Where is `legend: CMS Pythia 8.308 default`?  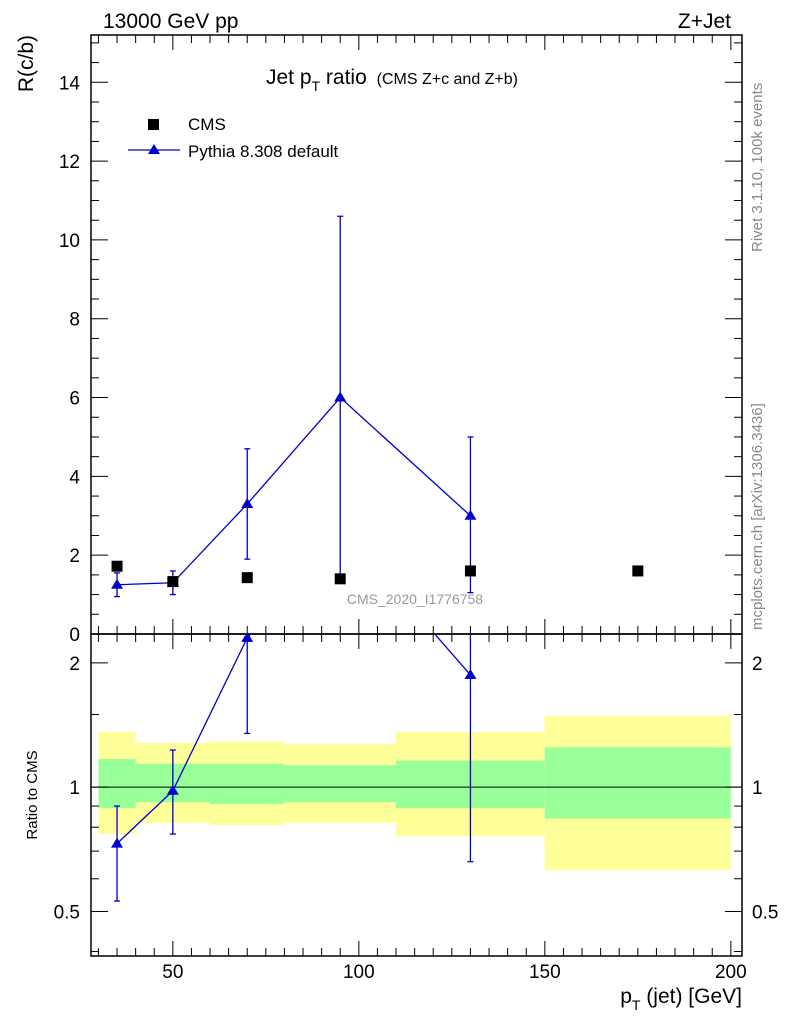
legend: CMS Pythia 8.308 default is located at coordinates (233, 138).